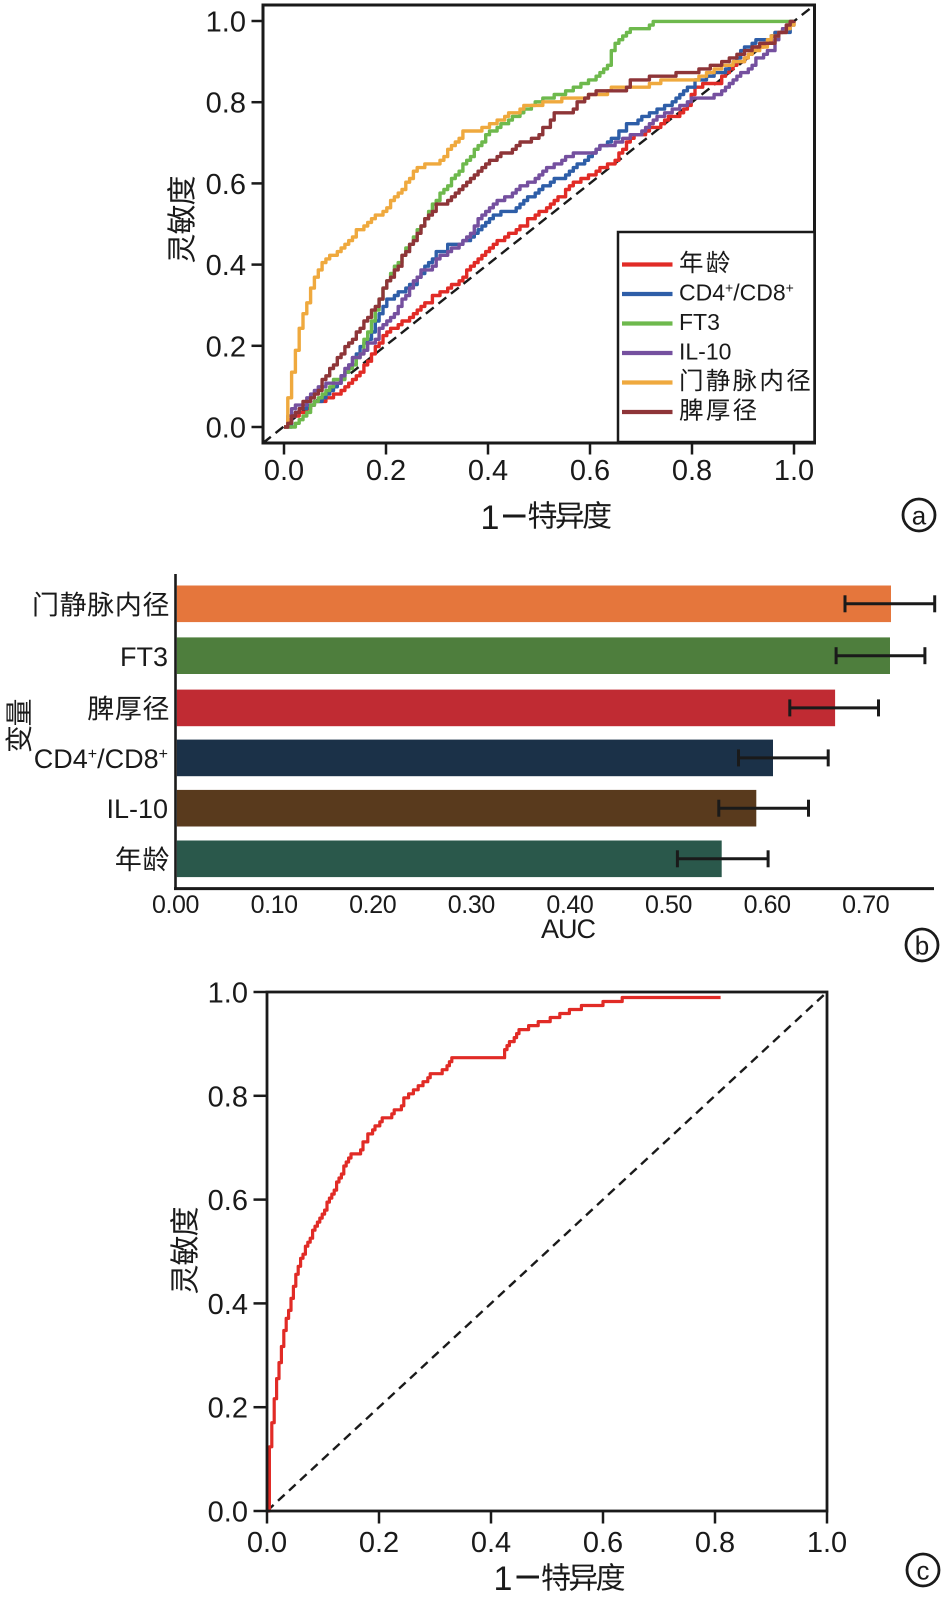  What do you see at coordinates (471, 905) in the screenshot?
I see `svg-text: 0.30` at bounding box center [471, 905].